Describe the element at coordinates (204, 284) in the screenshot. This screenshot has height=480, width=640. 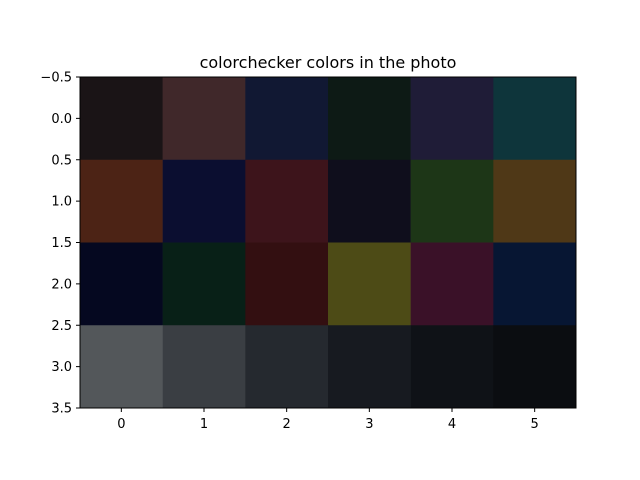
I see `heatmap-cell-r2-c1` at that location.